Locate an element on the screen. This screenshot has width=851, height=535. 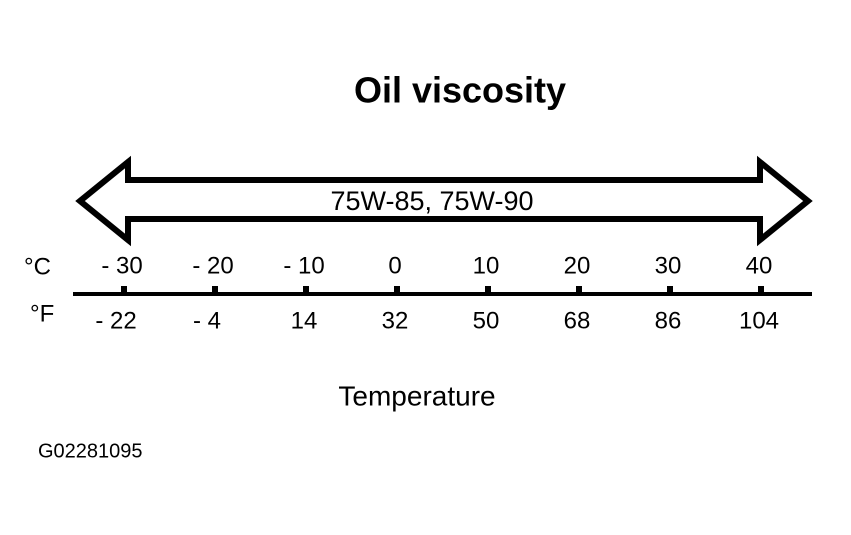
celsius-unit: °C is located at coordinates (37, 266).